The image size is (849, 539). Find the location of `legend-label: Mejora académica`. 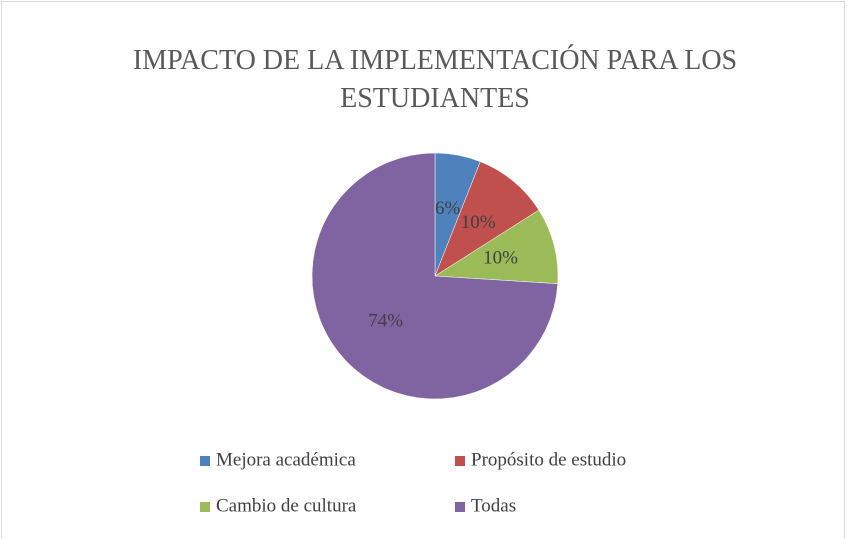

legend-label: Mejora académica is located at coordinates (286, 459).